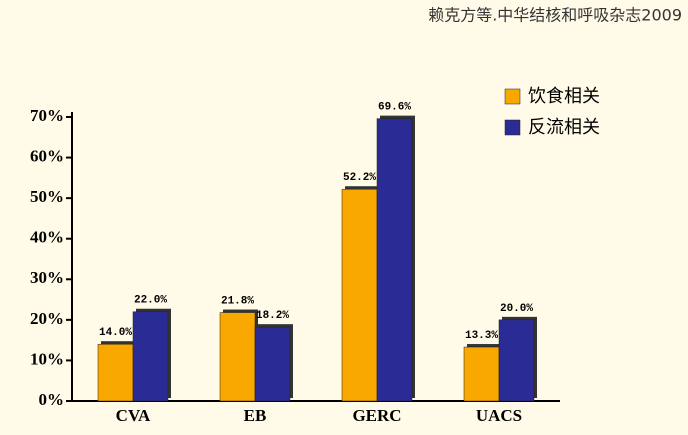  Describe the element at coordinates (47, 196) in the screenshot. I see `y-tick-label: 50%` at that location.